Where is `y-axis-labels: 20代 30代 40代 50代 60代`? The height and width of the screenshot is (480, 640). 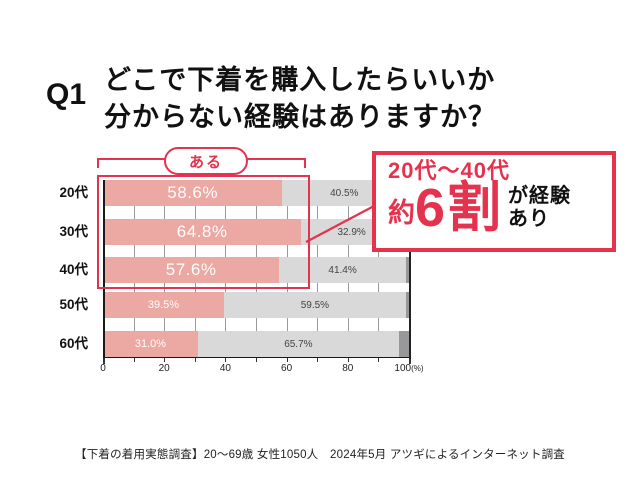 y-axis-labels: 20代 30代 40代 50代 60代 is located at coordinates (68, 268).